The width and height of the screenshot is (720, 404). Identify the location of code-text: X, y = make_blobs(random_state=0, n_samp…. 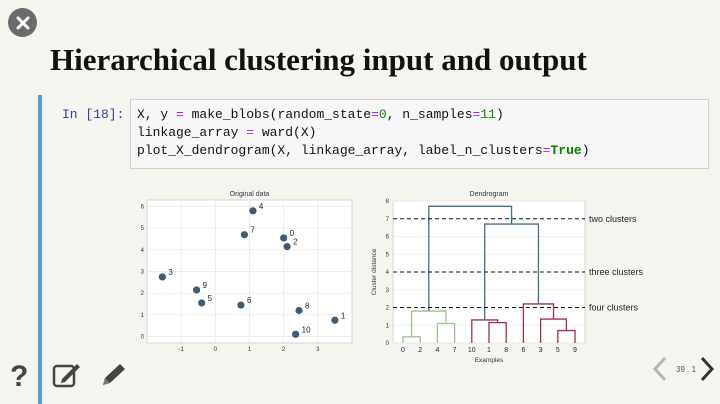
(363, 132).